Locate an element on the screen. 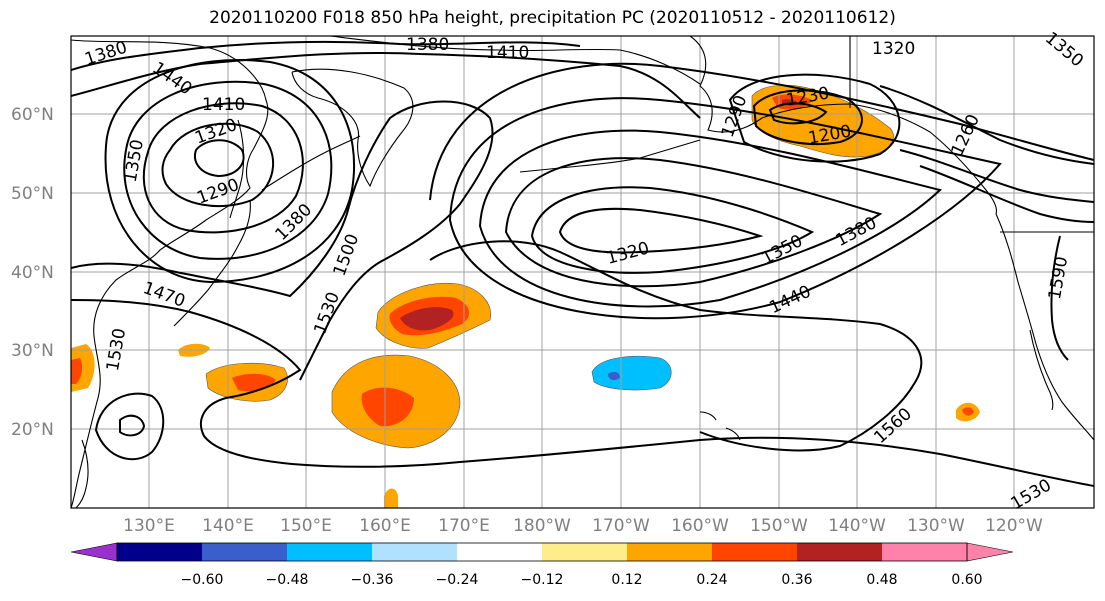 The width and height of the screenshot is (1105, 601). lon-label: 180°W is located at coordinates (542, 526).